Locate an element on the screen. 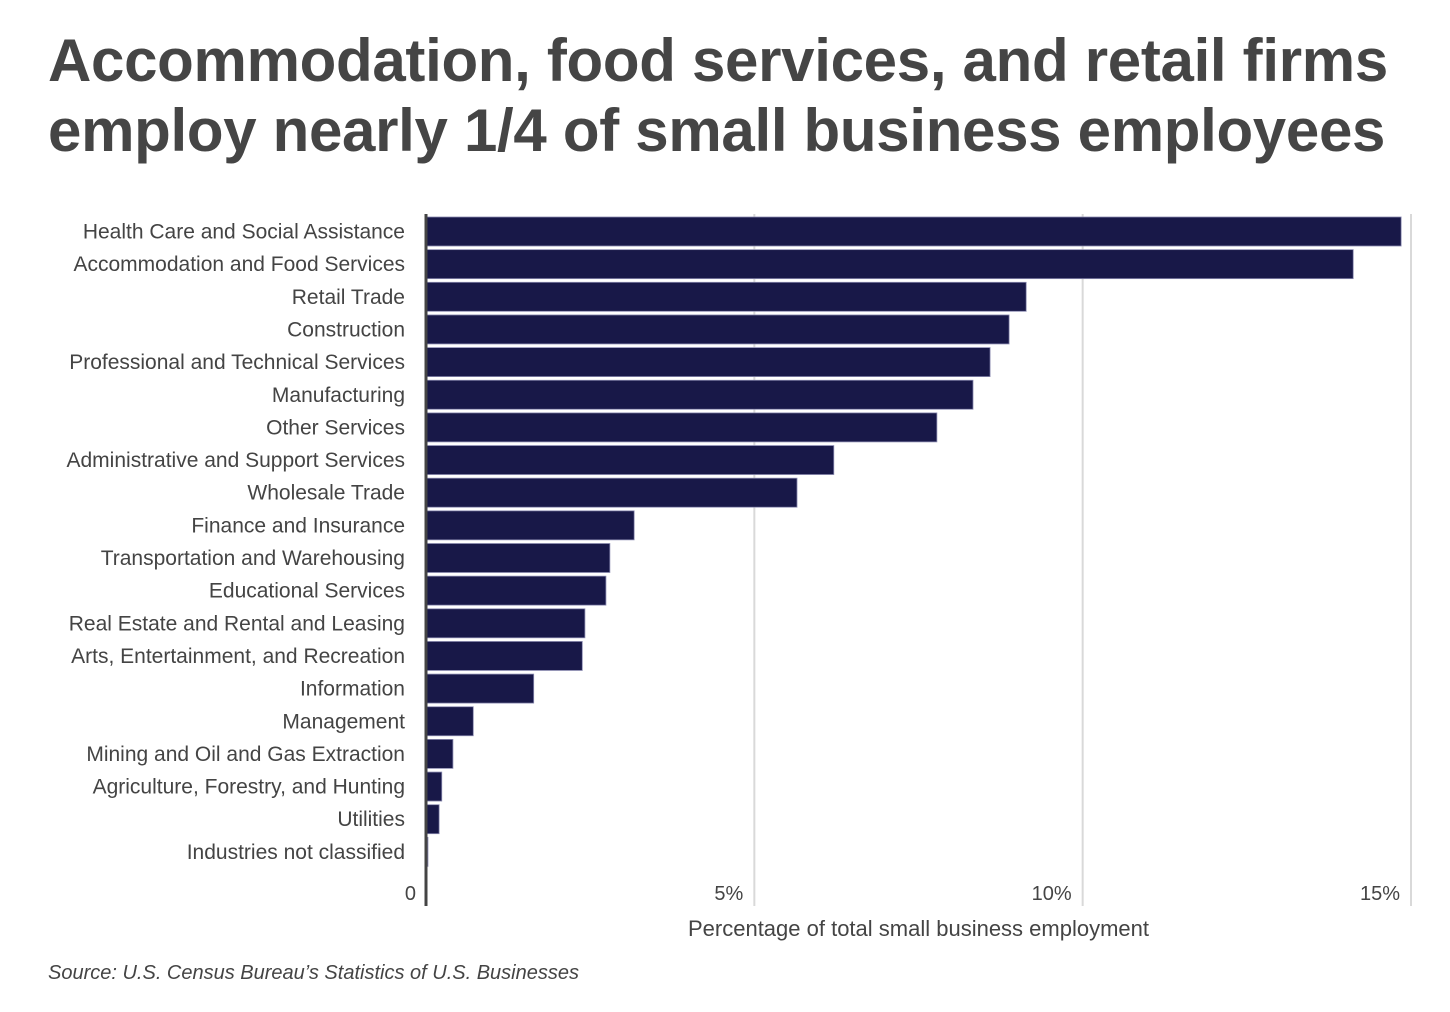 This screenshot has width=1450, height=1012. category-label: Agriculture, Forestry, and Hunting is located at coordinates (249, 787).